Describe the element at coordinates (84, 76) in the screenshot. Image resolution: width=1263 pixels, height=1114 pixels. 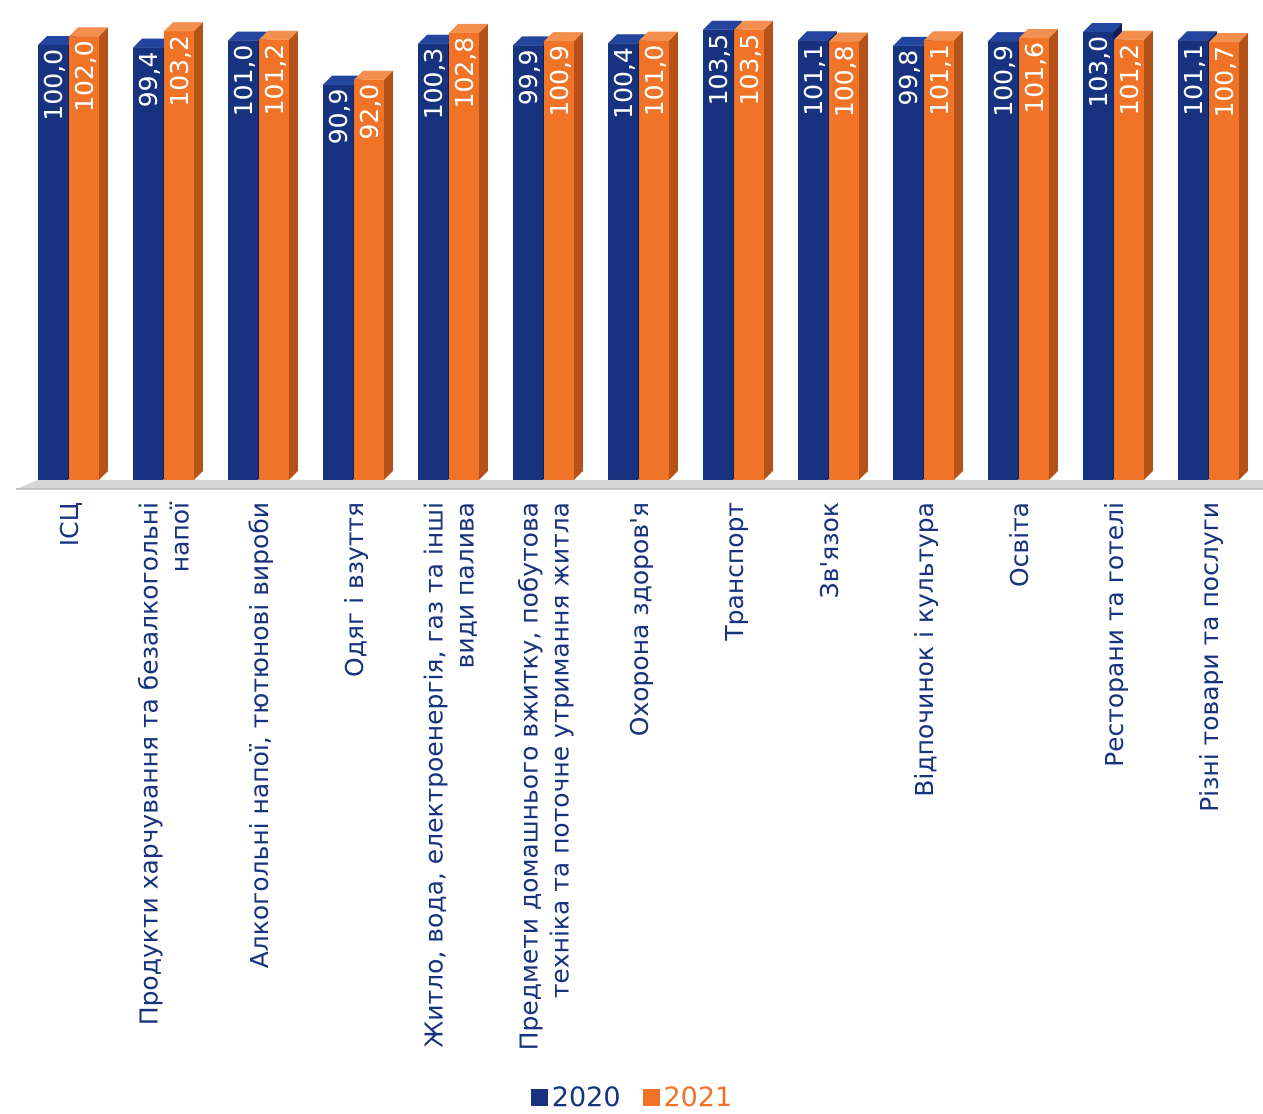
I see `value-label-2021-0: 102,0` at that location.